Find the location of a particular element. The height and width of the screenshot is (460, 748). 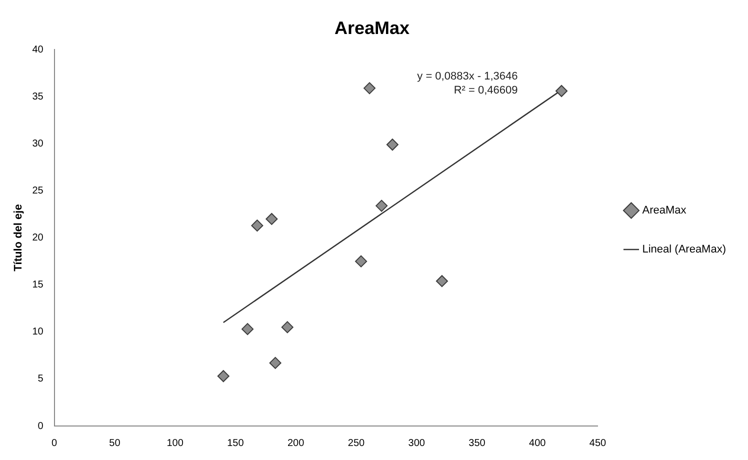

x-tick-label: 50 is located at coordinates (115, 443).